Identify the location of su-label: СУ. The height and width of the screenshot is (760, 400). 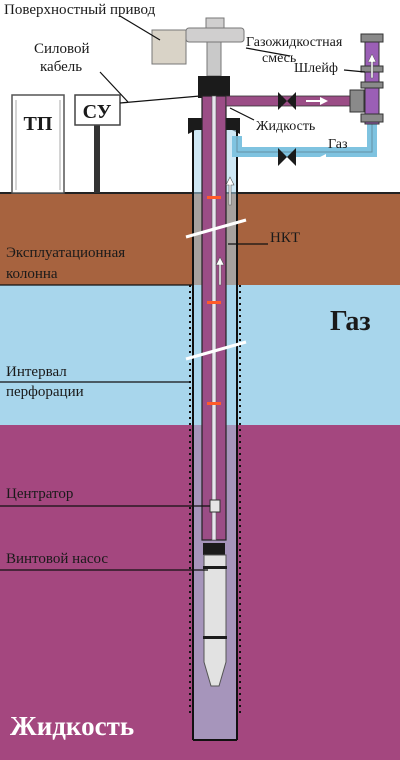
(97, 112).